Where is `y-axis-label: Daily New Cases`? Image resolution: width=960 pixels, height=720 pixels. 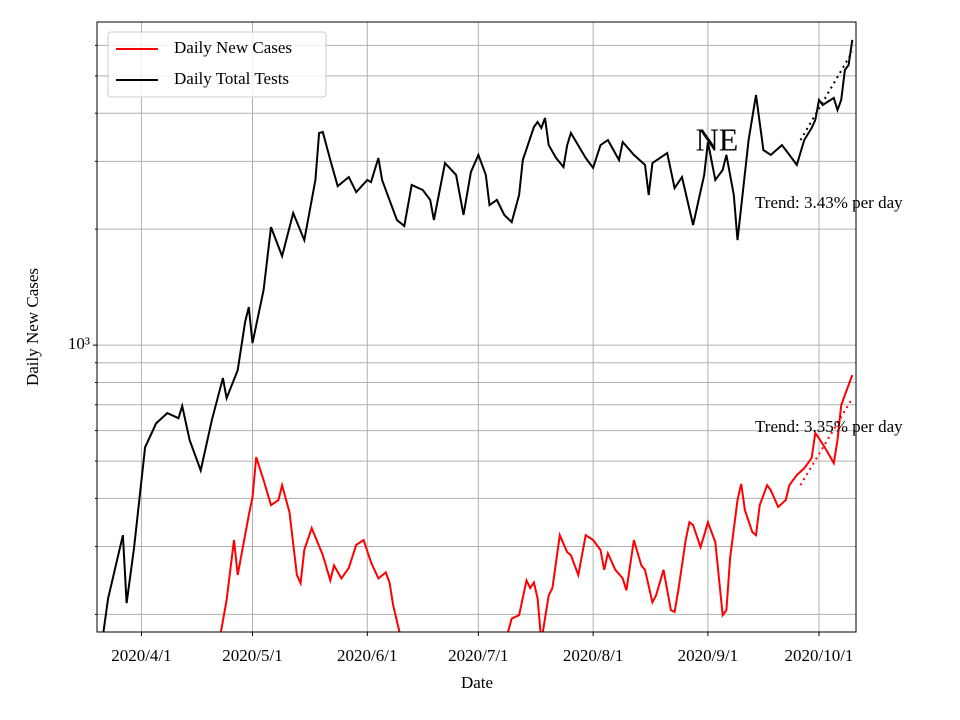 y-axis-label: Daily New Cases is located at coordinates (32, 327).